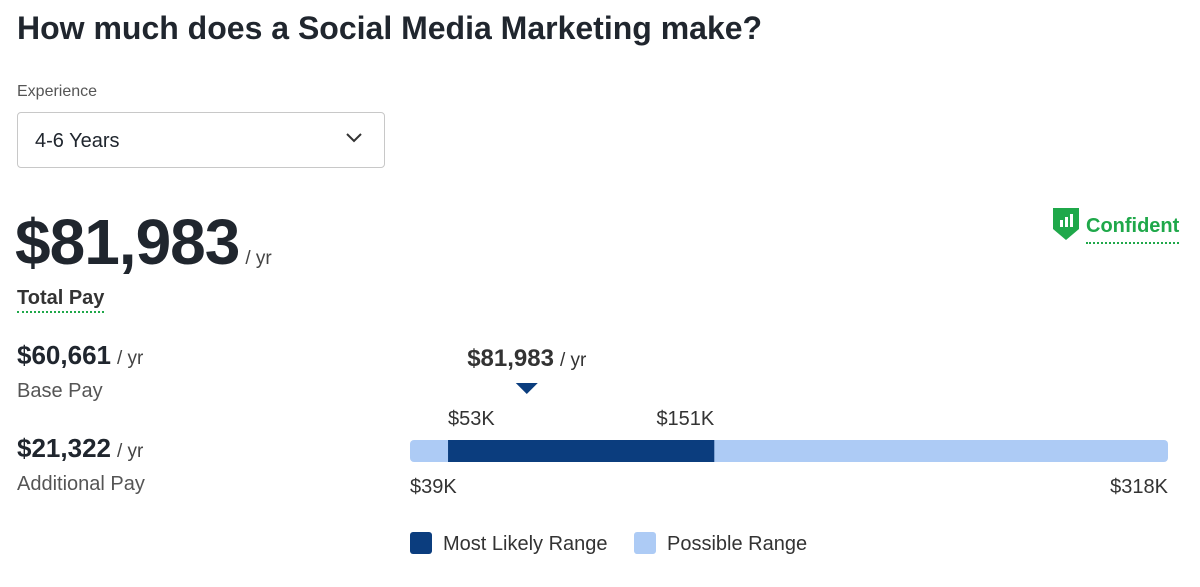 This screenshot has height=587, width=1200. What do you see at coordinates (258, 258) in the screenshot?
I see `total-unit: / yr` at bounding box center [258, 258].